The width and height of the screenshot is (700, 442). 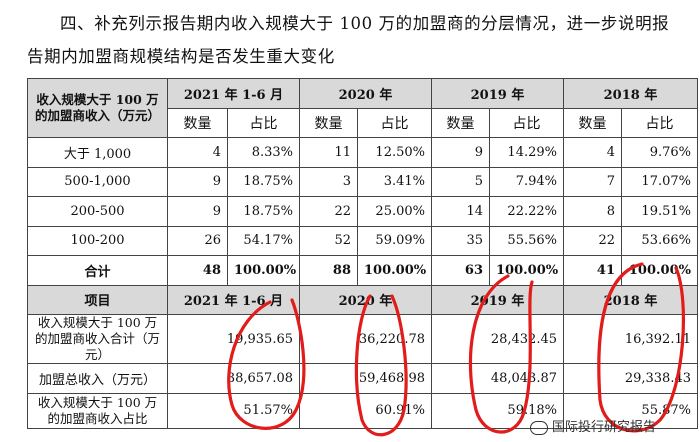 I want to click on wechat-icon, so click(x=539, y=427).